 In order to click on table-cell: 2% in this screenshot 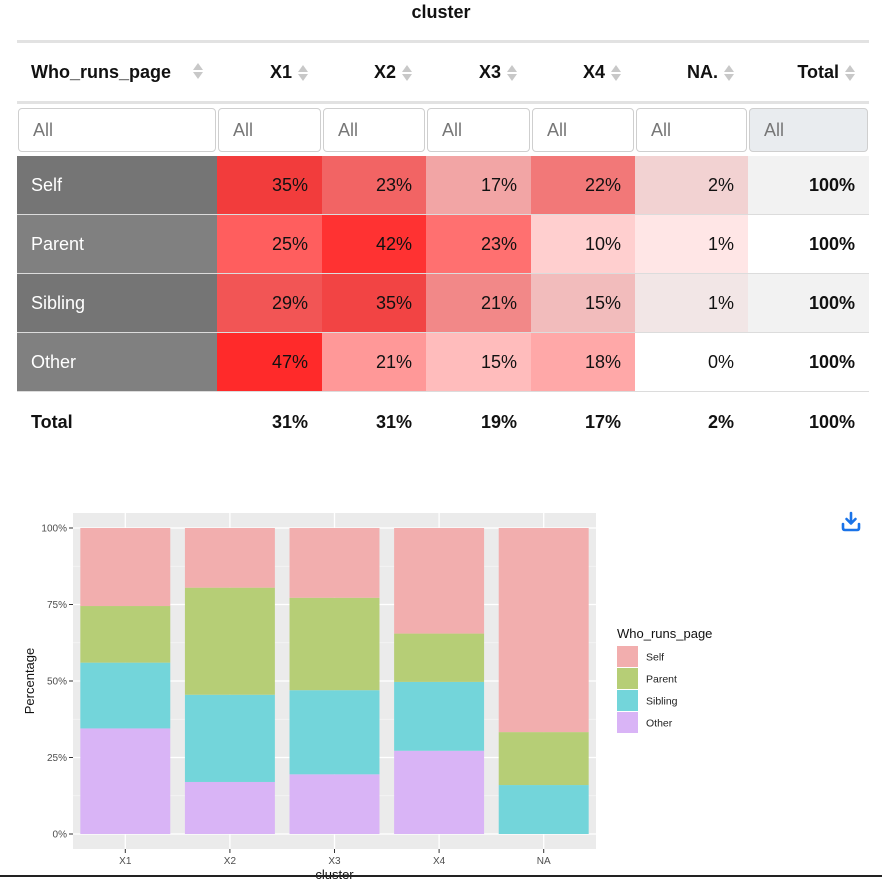, I will do `click(691, 185)`.